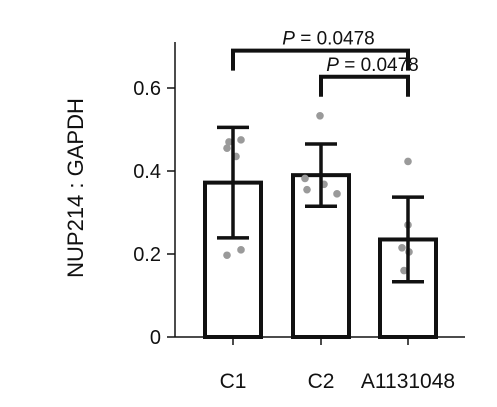 The image size is (497, 407). I want to click on x-tick-label: A1131048, so click(408, 381).